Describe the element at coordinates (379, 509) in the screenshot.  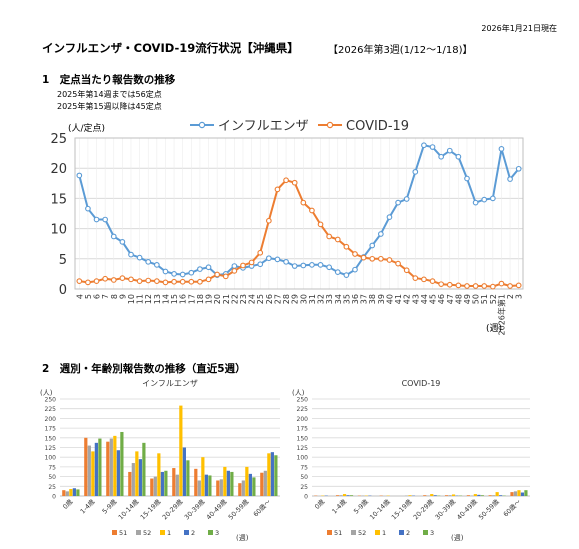
I see `x-tick-label: 10-14歳` at that location.